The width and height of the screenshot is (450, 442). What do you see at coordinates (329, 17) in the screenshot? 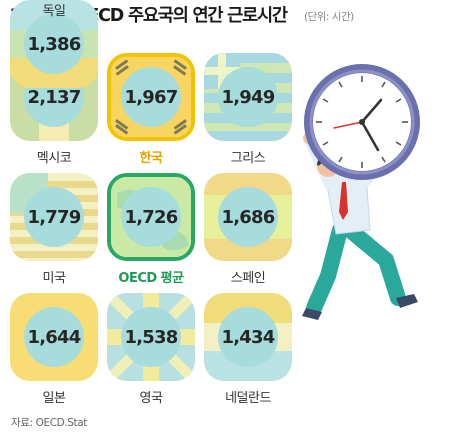
I see `unit-note: (단위: 시간)` at bounding box center [329, 17].